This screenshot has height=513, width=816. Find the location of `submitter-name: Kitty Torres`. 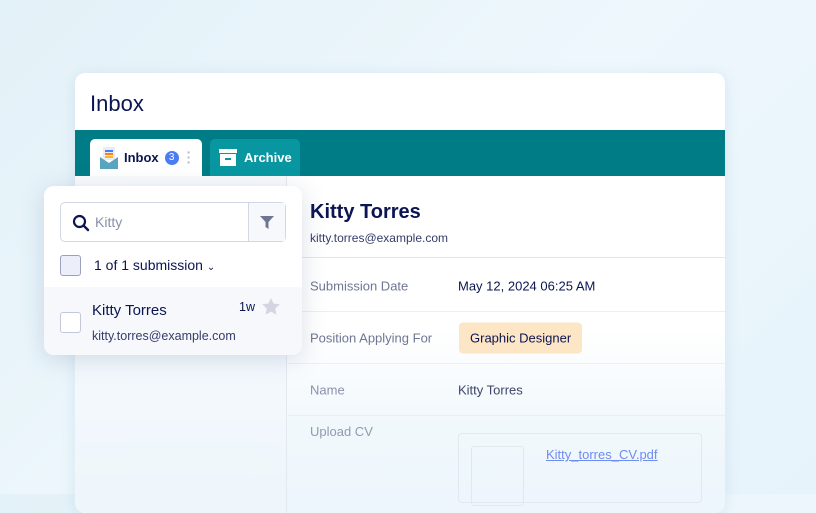

submitter-name: Kitty Torres is located at coordinates (365, 212).